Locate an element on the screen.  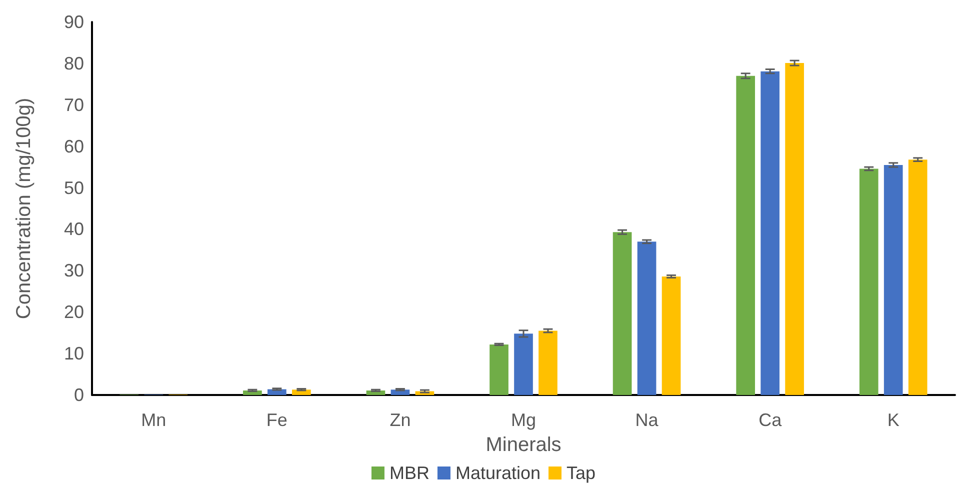
x-tick-label: Na is located at coordinates (647, 420).